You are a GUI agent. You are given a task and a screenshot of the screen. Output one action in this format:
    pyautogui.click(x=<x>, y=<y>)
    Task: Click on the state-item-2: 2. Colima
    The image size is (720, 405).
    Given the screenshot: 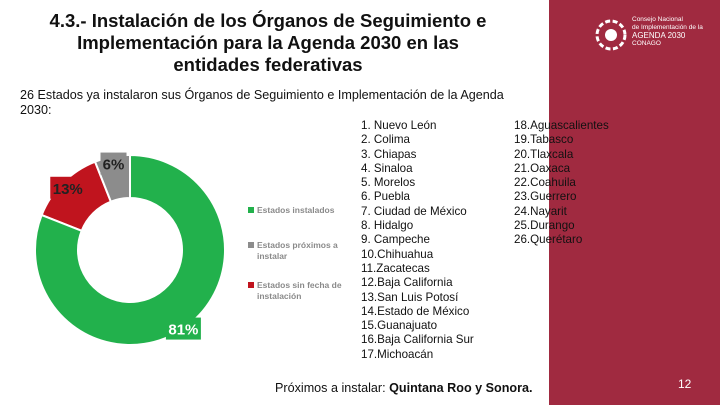 What is the action you would take?
    pyautogui.click(x=385, y=140)
    